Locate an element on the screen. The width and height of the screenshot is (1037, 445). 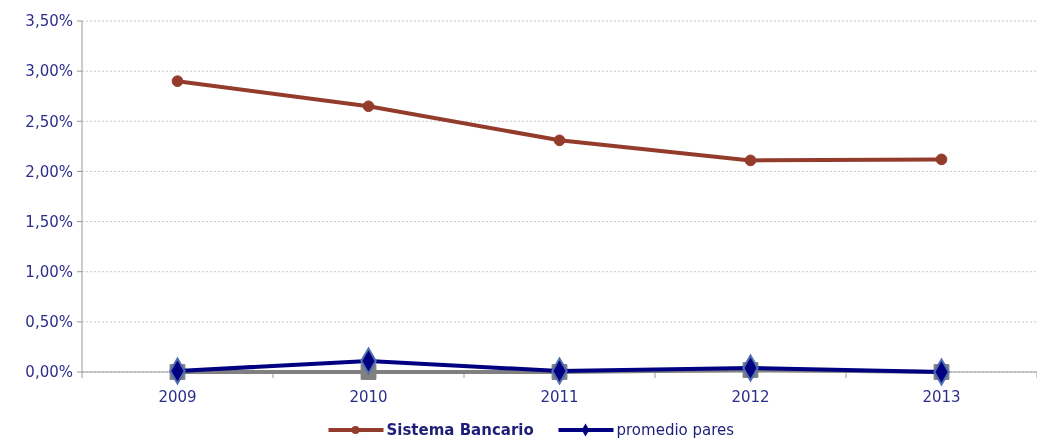
x-tick-label: 2009 is located at coordinates (177, 397).